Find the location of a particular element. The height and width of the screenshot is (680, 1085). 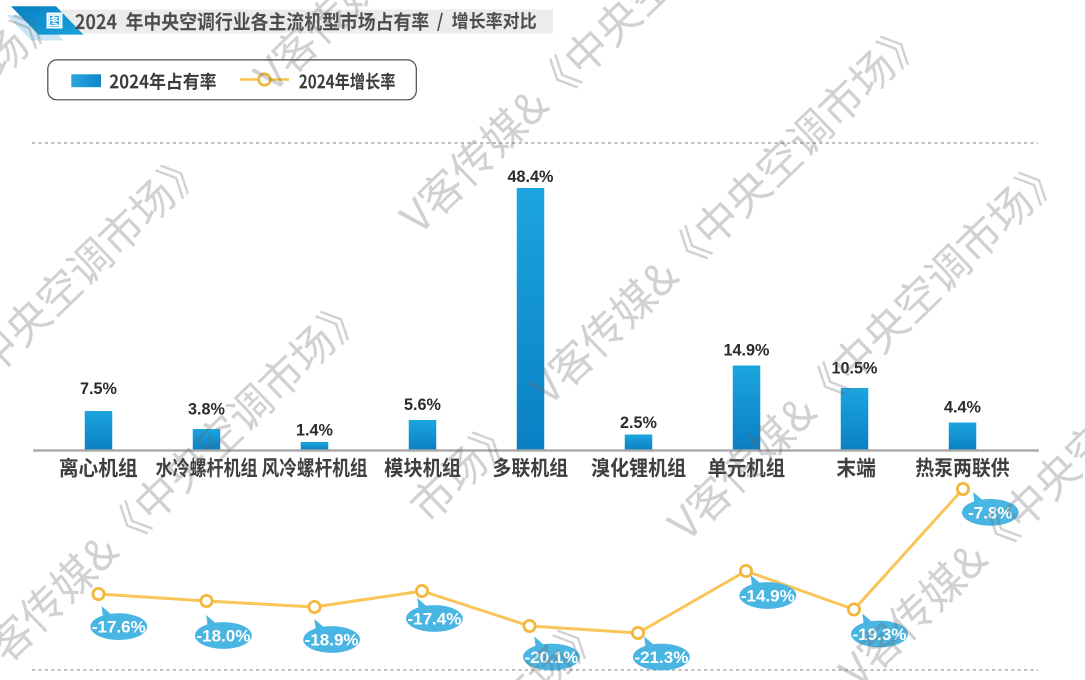

svg-text: 7.5% is located at coordinates (98, 389).